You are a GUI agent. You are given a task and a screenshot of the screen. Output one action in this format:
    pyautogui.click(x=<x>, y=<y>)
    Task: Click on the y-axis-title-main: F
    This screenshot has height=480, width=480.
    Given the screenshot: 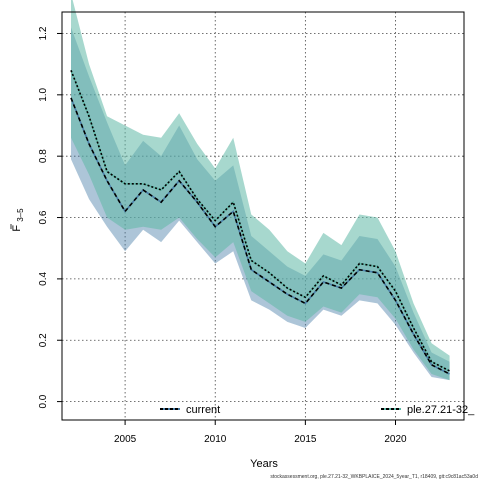 What is the action you would take?
    pyautogui.click(x=17, y=228)
    